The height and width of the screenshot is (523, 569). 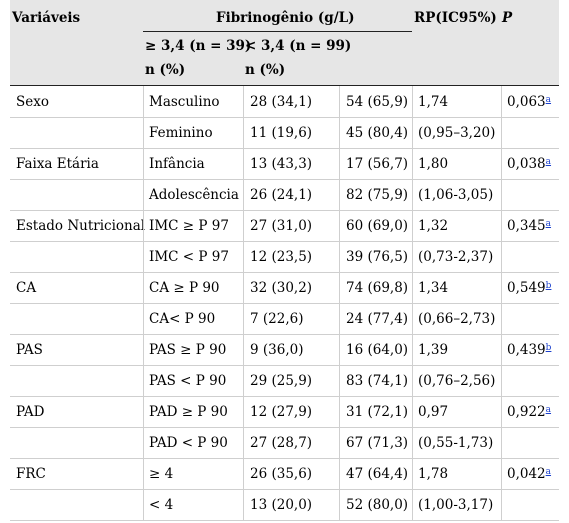 What do you see at coordinates (194, 195) in the screenshot?
I see `category-cell-text: Adolescência` at bounding box center [194, 195].